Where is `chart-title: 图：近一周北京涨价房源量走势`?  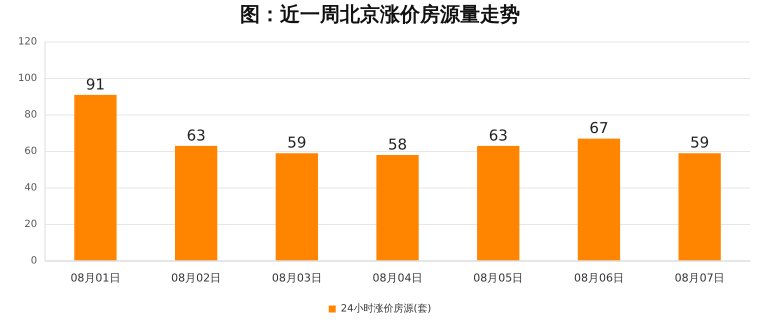 chart-title: 图：近一周北京涨价房源量走势 is located at coordinates (380, 14).